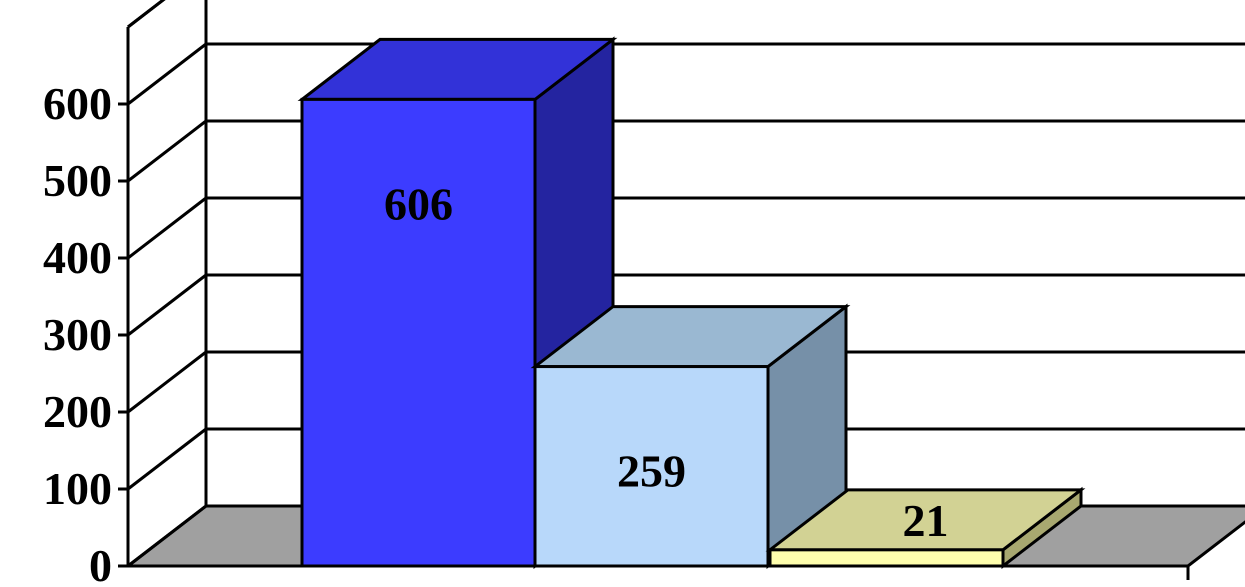  Describe the element at coordinates (926, 520) in the screenshot. I see `bar-value-label: 21` at that location.